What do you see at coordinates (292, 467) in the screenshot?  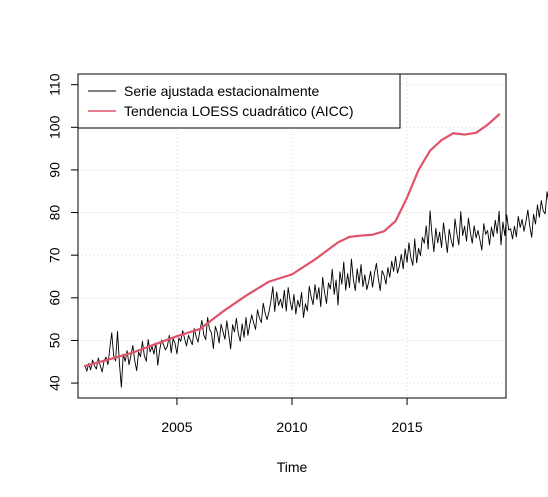 I see `x-axis-title: Time` at bounding box center [292, 467].